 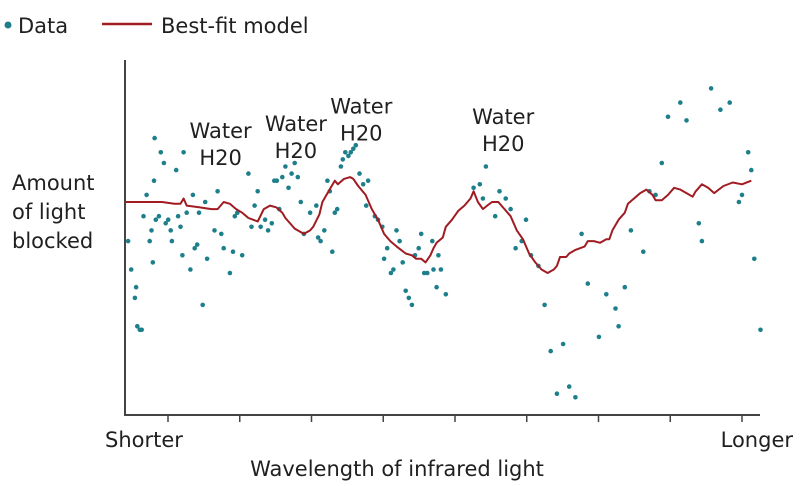 What do you see at coordinates (52, 241) in the screenshot?
I see `y-axis-label-line-3: blocked` at bounding box center [52, 241].